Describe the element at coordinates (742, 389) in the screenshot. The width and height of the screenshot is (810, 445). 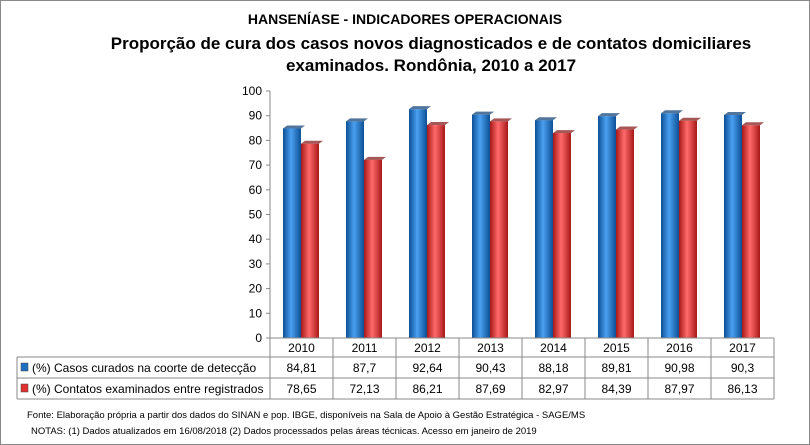
I see `data-label: 86,13` at that location.